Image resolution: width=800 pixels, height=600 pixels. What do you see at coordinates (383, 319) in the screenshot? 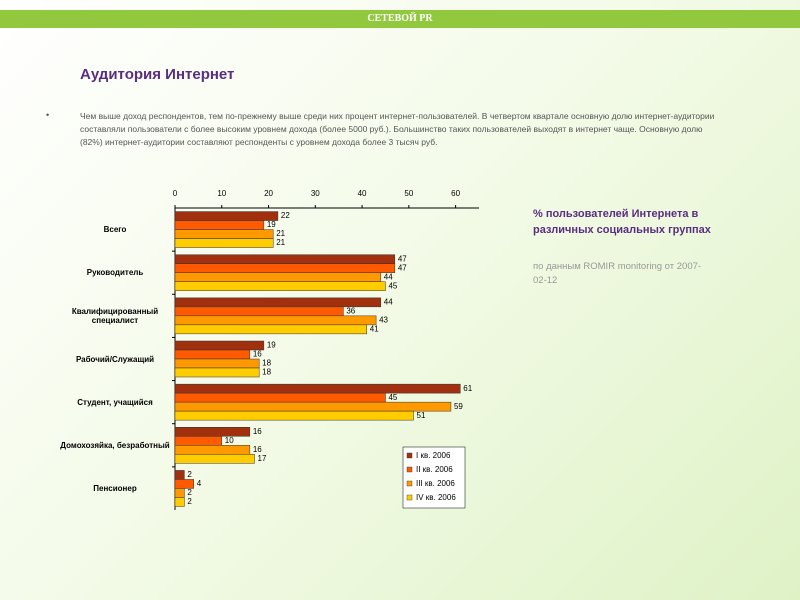
I see `data-label: 43` at bounding box center [383, 319].